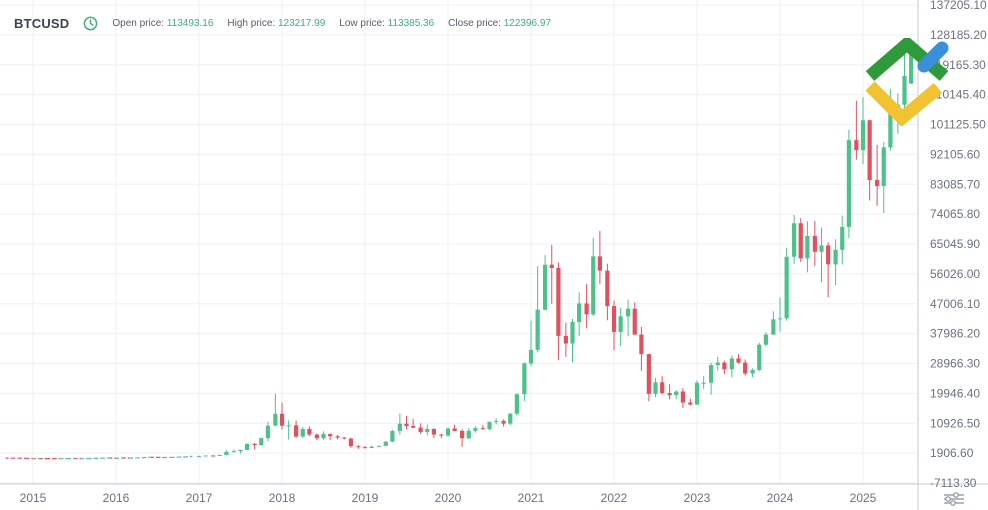 This screenshot has height=510, width=988. I want to click on clock-icon, so click(90, 23).